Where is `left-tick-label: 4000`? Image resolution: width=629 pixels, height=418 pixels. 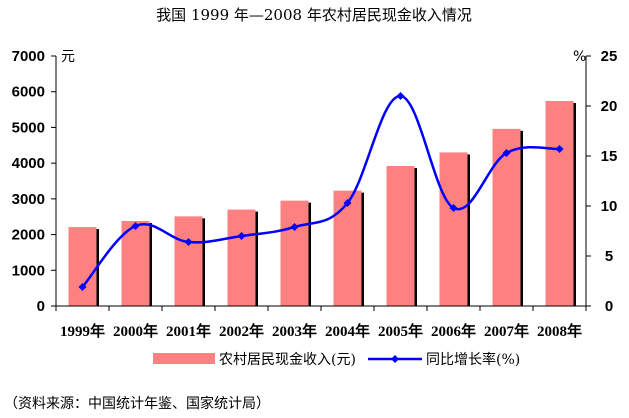 left-tick-label: 4000 is located at coordinates (28, 163).